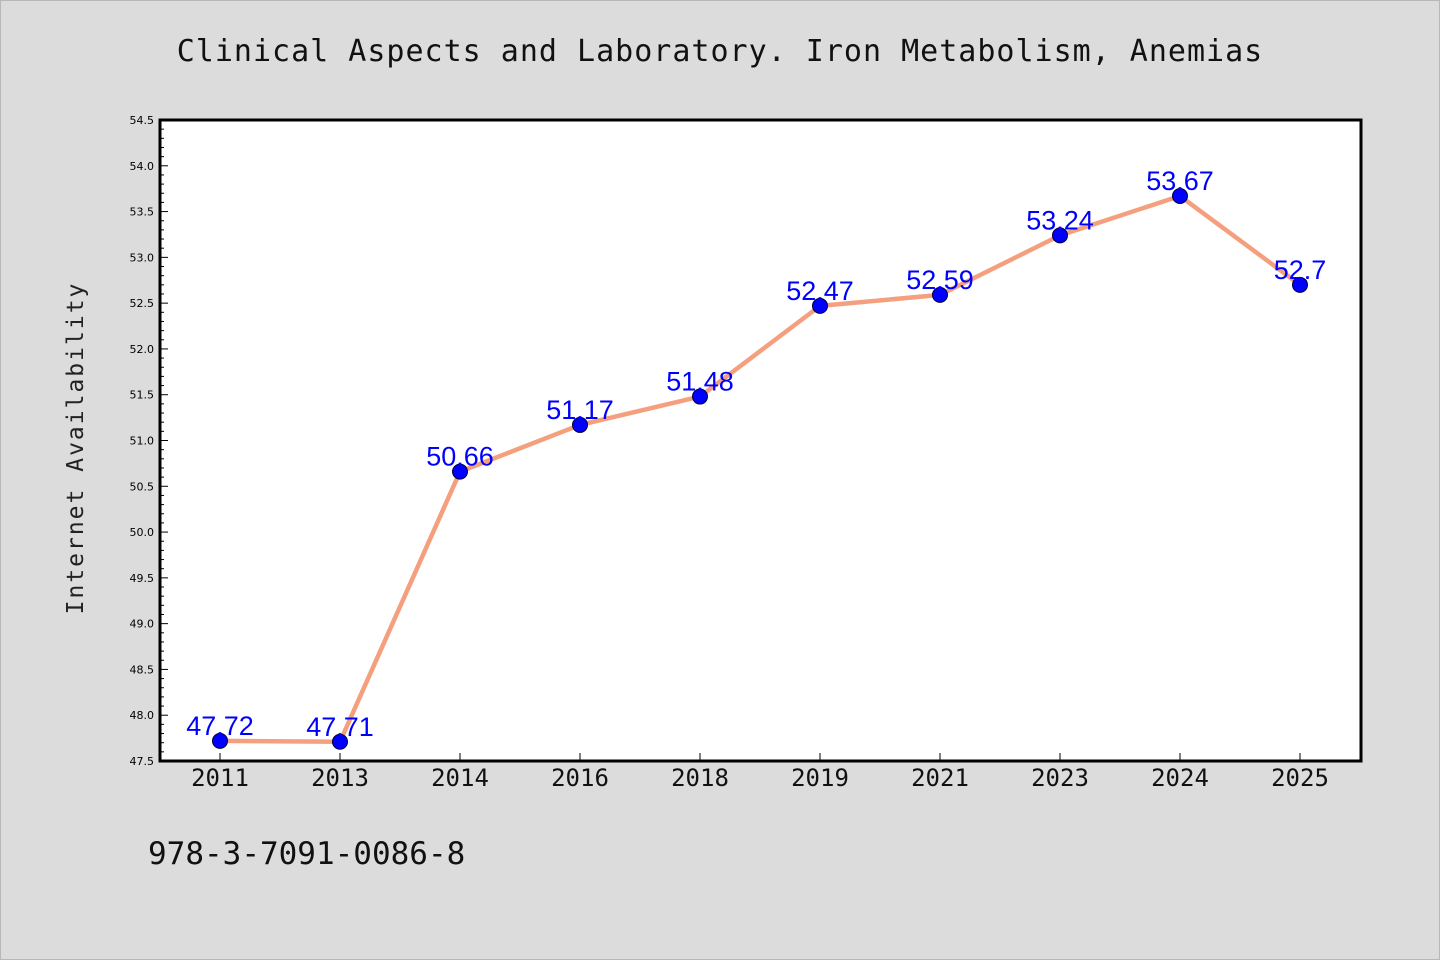 This screenshot has height=960, width=1440. Describe the element at coordinates (1060, 778) in the screenshot. I see `x-tick-label: 2023` at that location.